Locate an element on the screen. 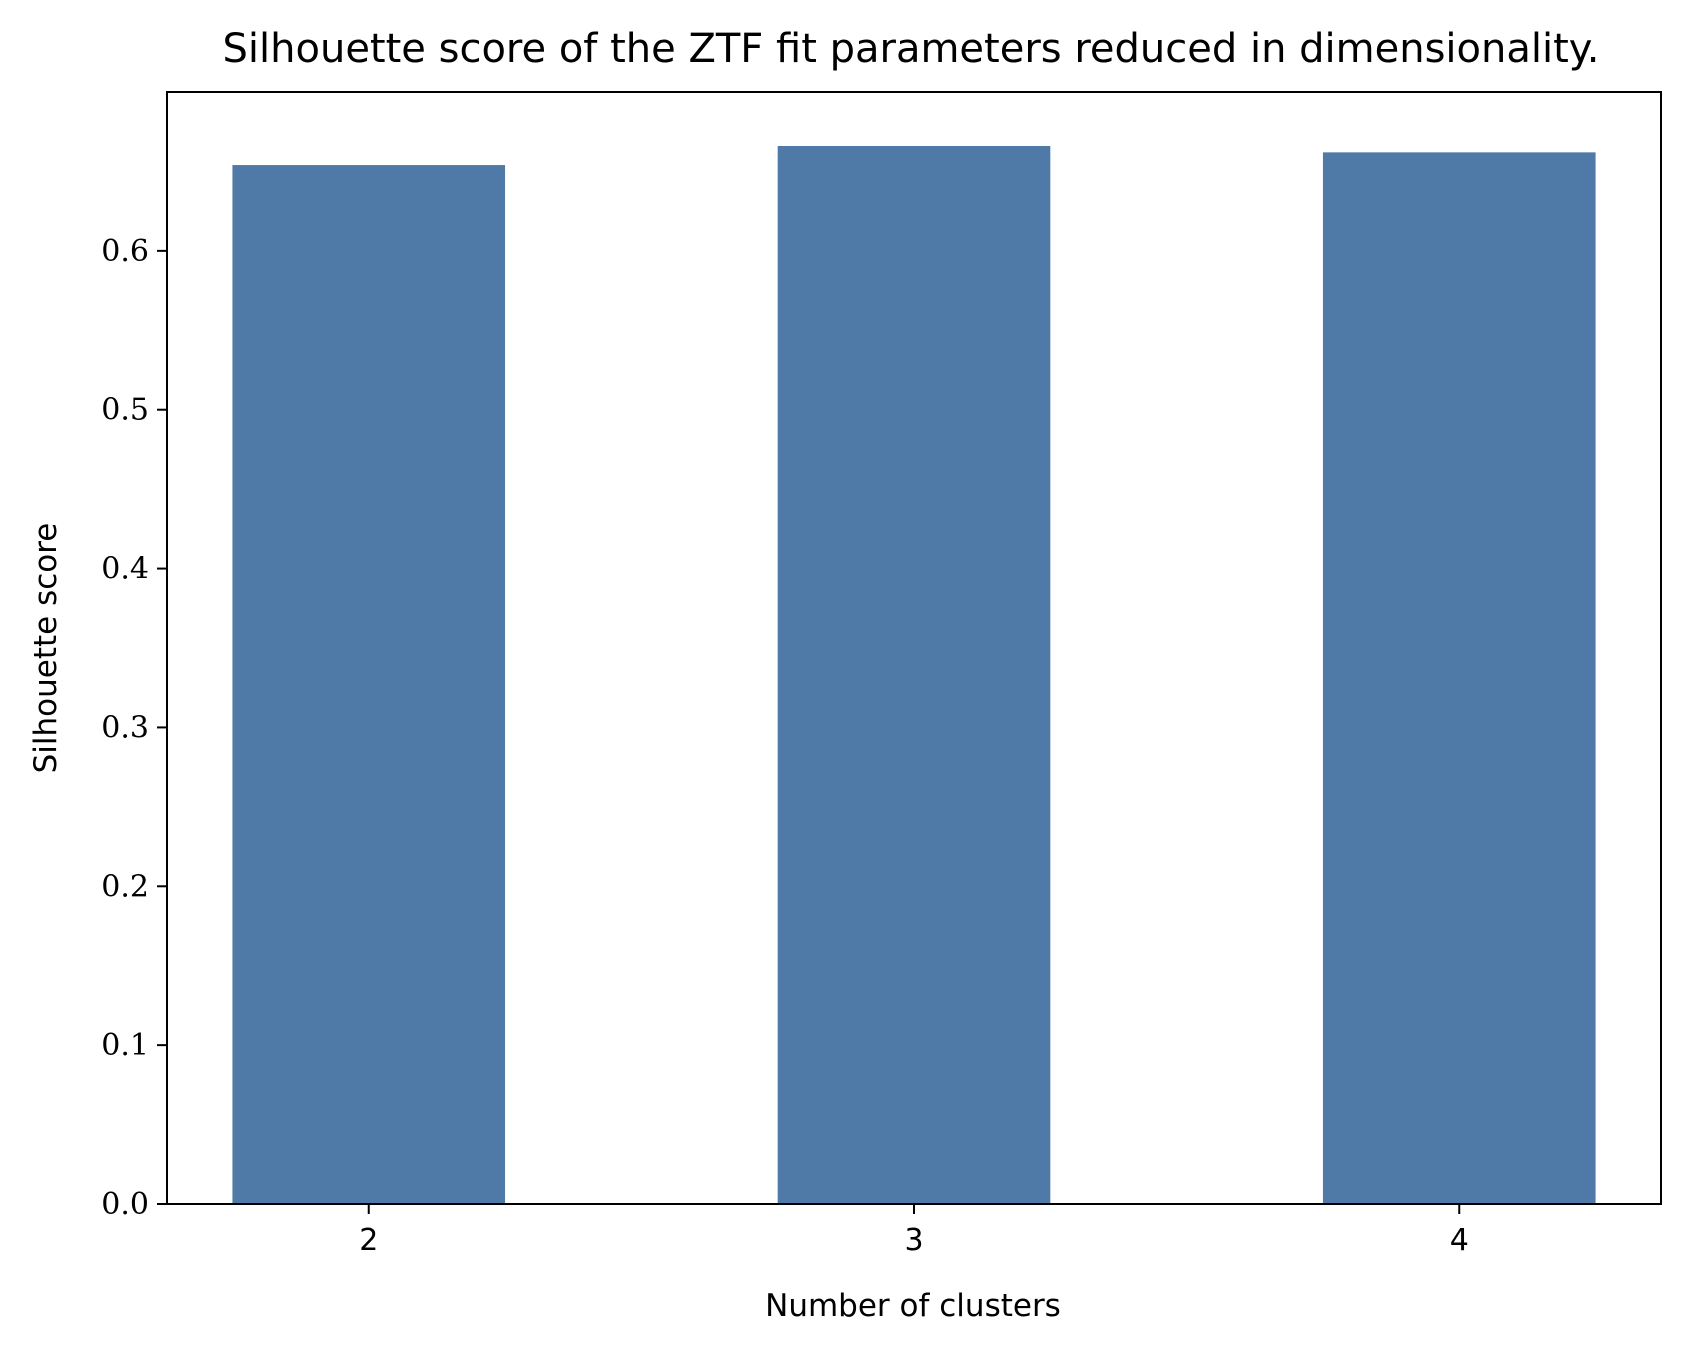 The width and height of the screenshot is (1683, 1348). y-tick-label-0.1: 0.1 is located at coordinates (125, 1045).